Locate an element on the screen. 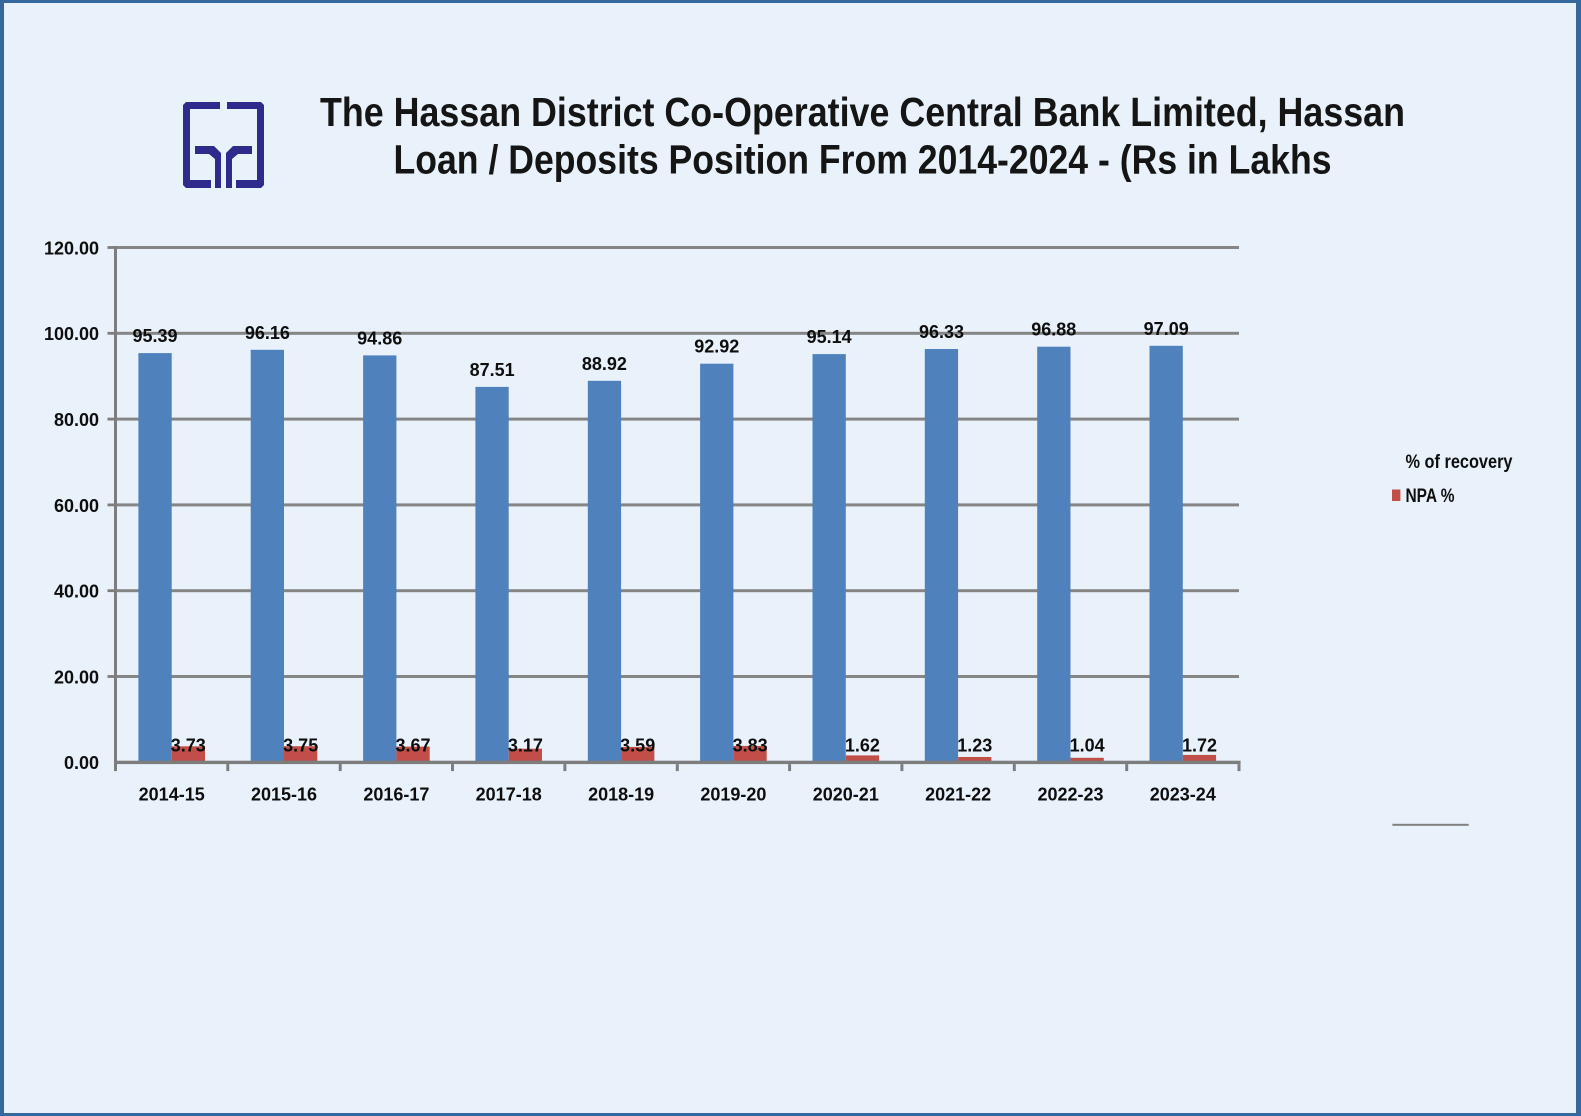  svg-text: 2016-17 is located at coordinates (396, 795).